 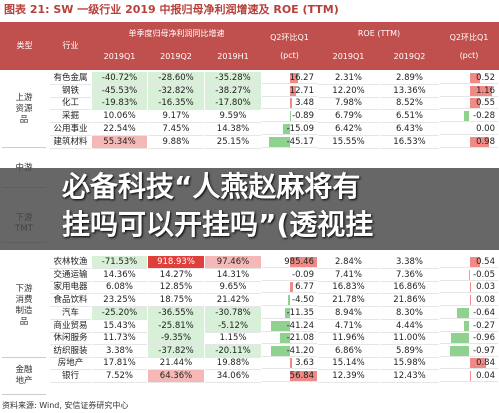 What do you see at coordinates (348, 275) in the screenshot?
I see `cell: 7.41%` at bounding box center [348, 275].